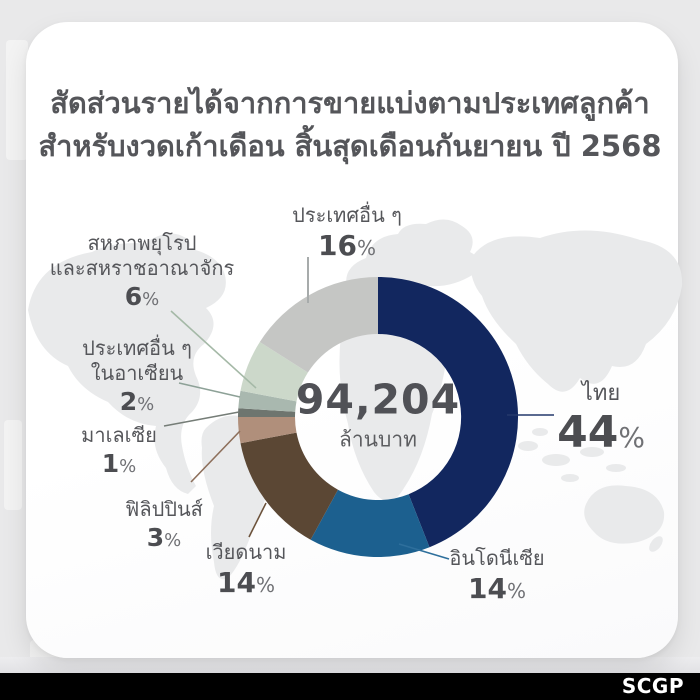 This screenshot has height=700, width=700. What do you see at coordinates (601, 393) in the screenshot?
I see `country-name: ไทย` at bounding box center [601, 393].